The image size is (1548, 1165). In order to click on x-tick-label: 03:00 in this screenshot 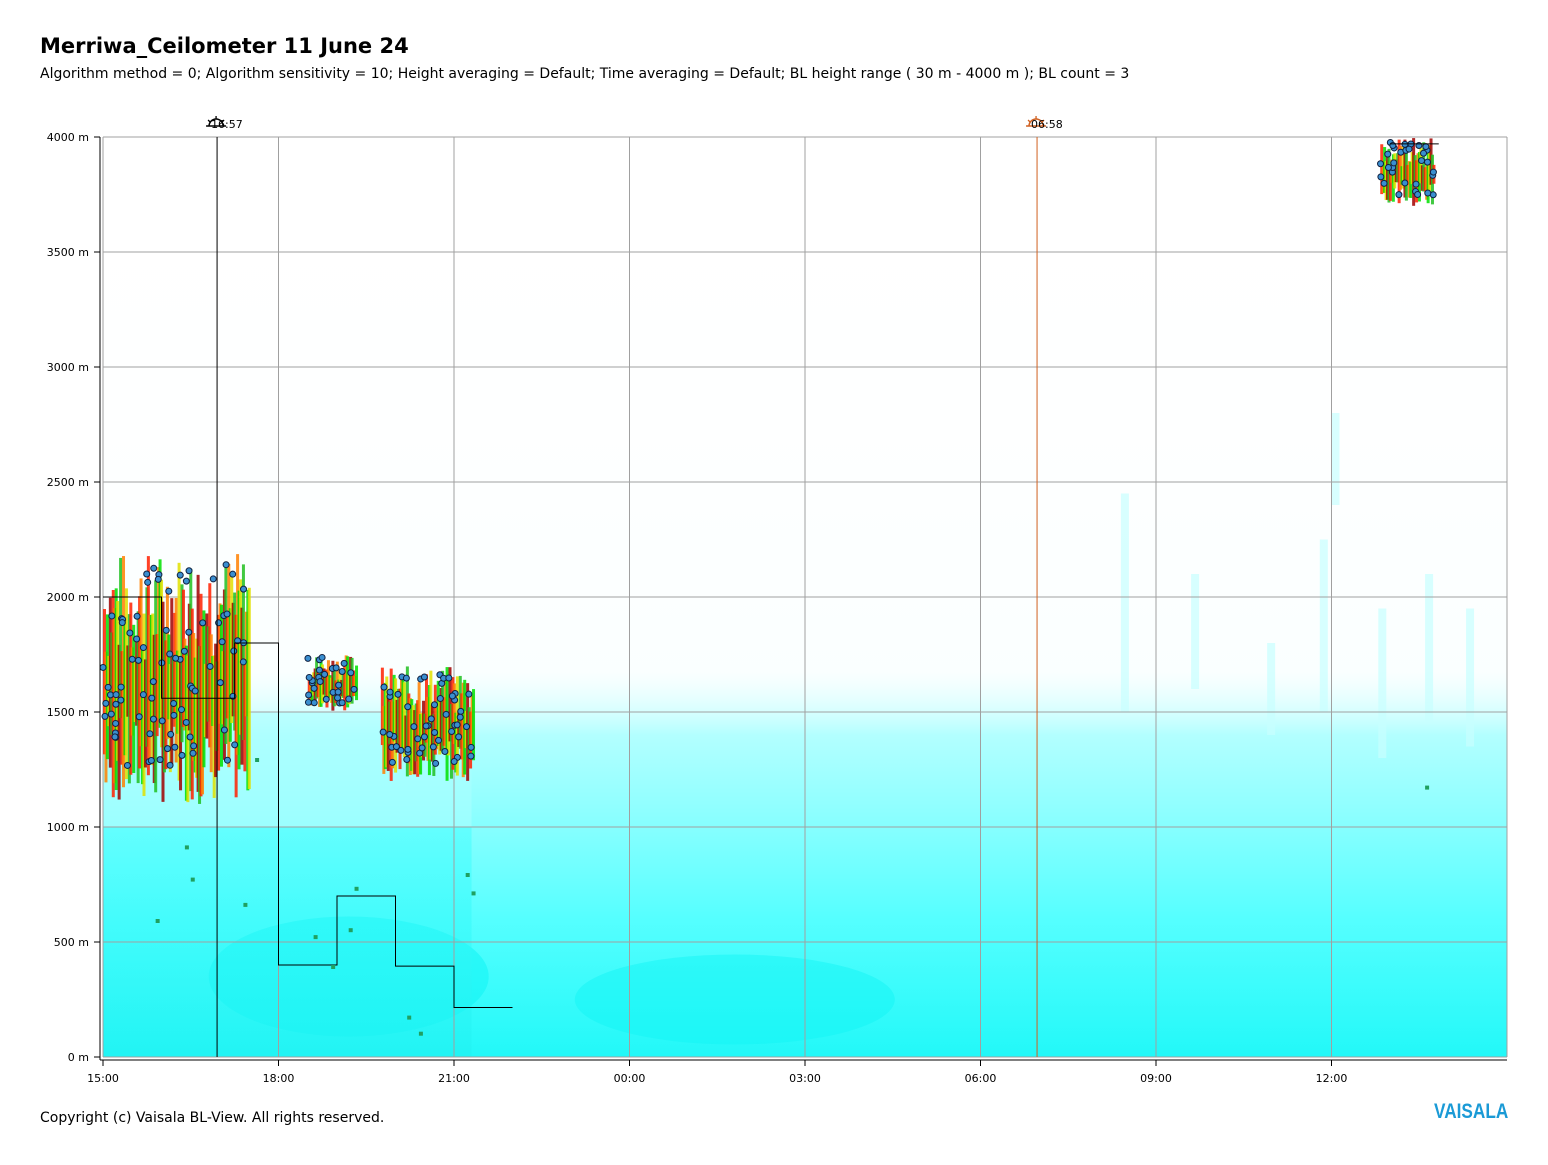, I will do `click(805, 1078)`.